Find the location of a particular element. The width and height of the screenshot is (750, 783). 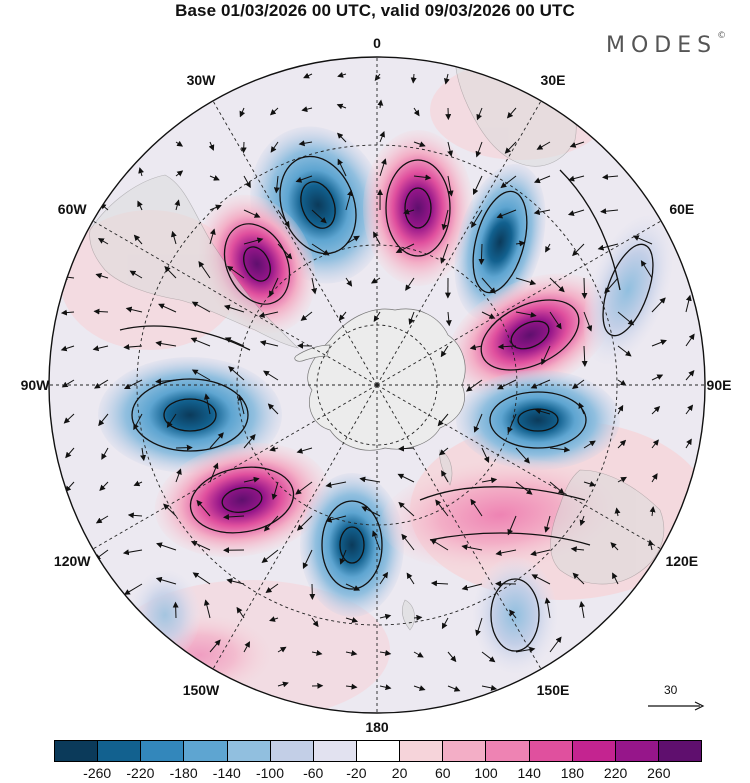

longitude-label: 90W is located at coordinates (36, 385).